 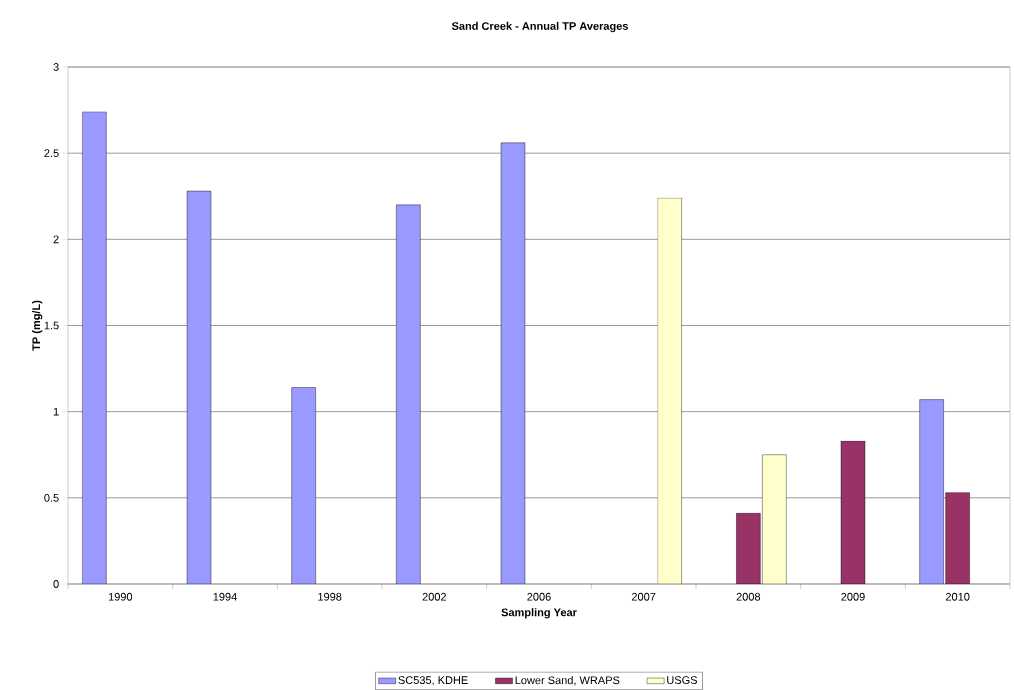 I want to click on legend-label: USGS, so click(x=682, y=680).